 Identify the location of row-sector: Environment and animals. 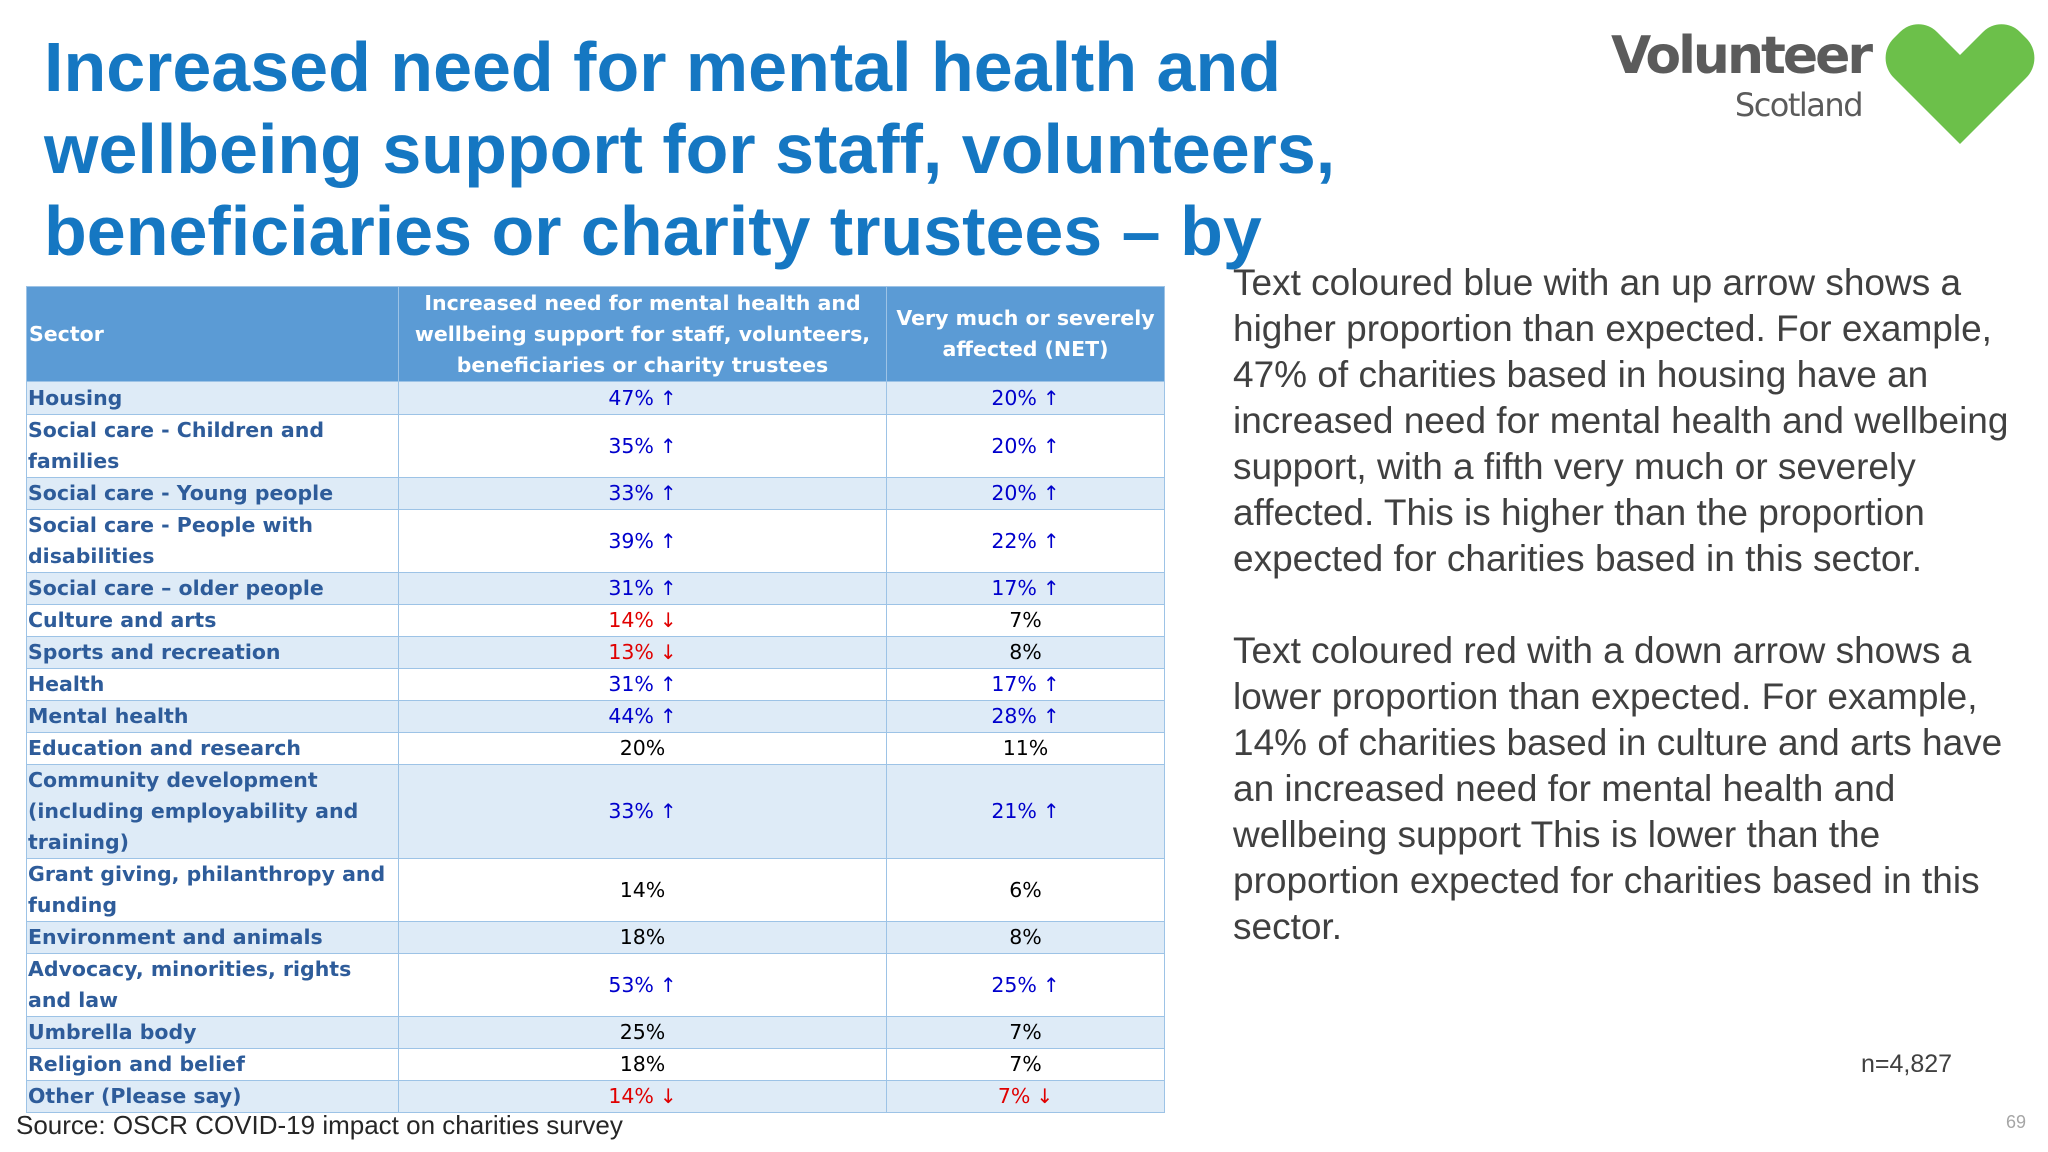
(212, 937).